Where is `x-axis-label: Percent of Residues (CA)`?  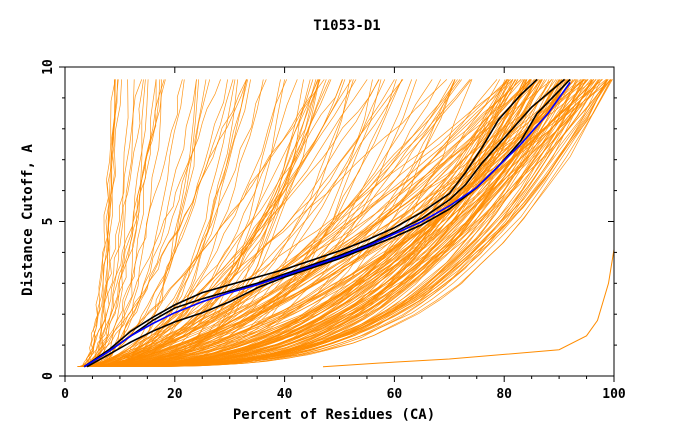
x-axis-label: Percent of Residues (CA) is located at coordinates (334, 415).